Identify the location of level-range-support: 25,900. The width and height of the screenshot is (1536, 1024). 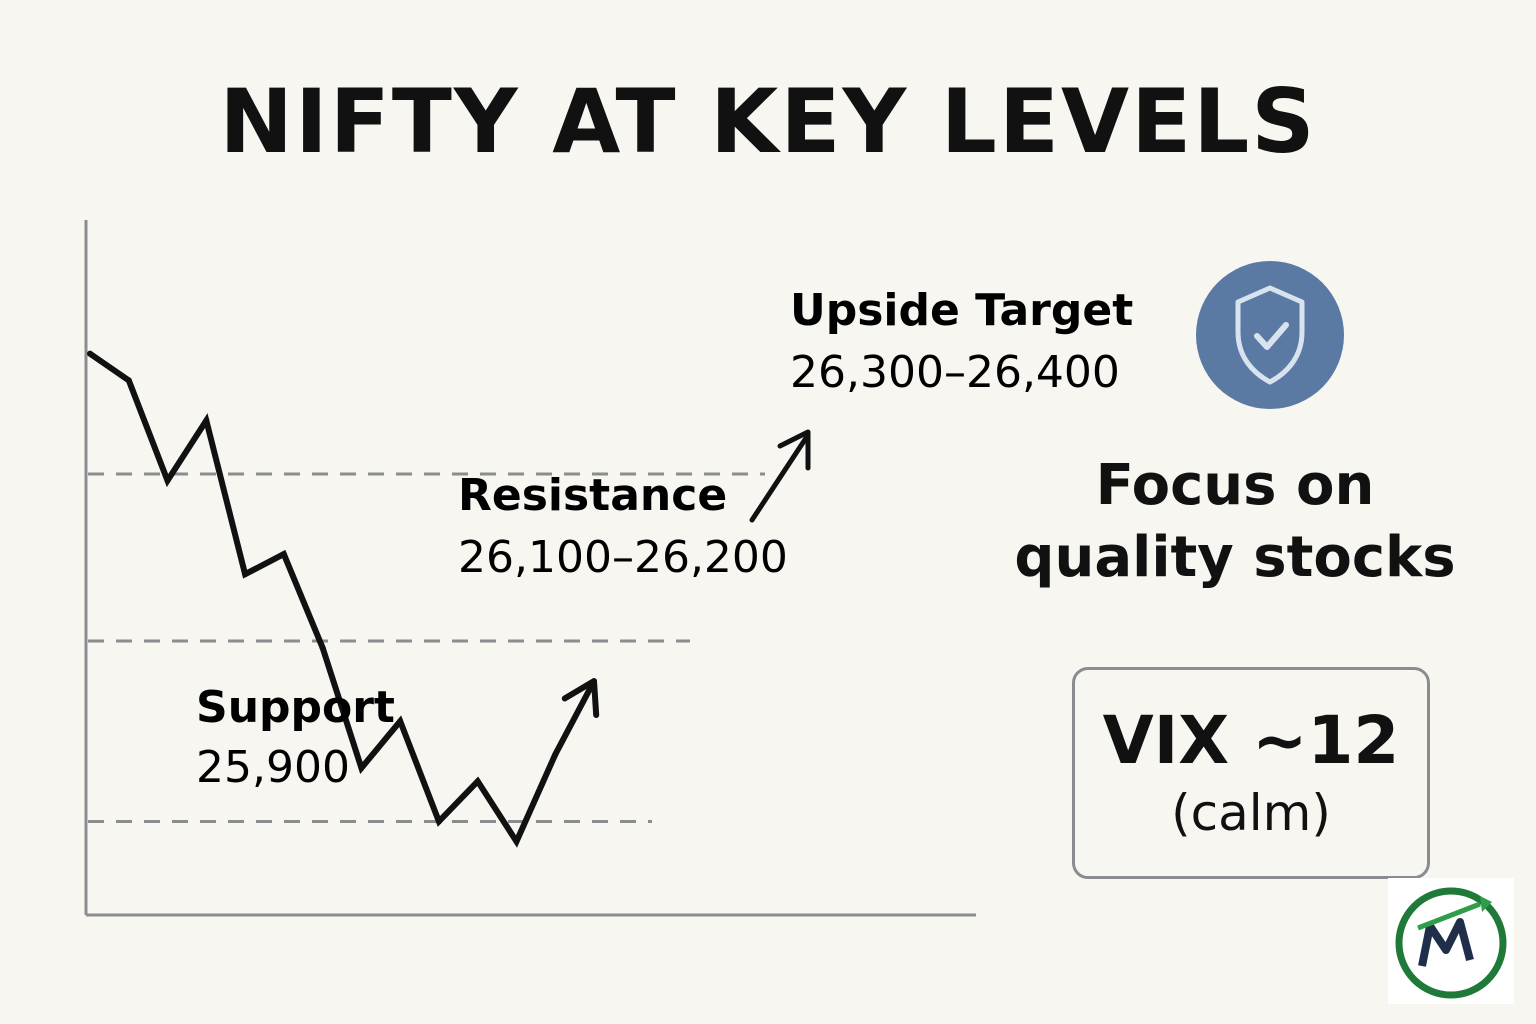
(273, 767).